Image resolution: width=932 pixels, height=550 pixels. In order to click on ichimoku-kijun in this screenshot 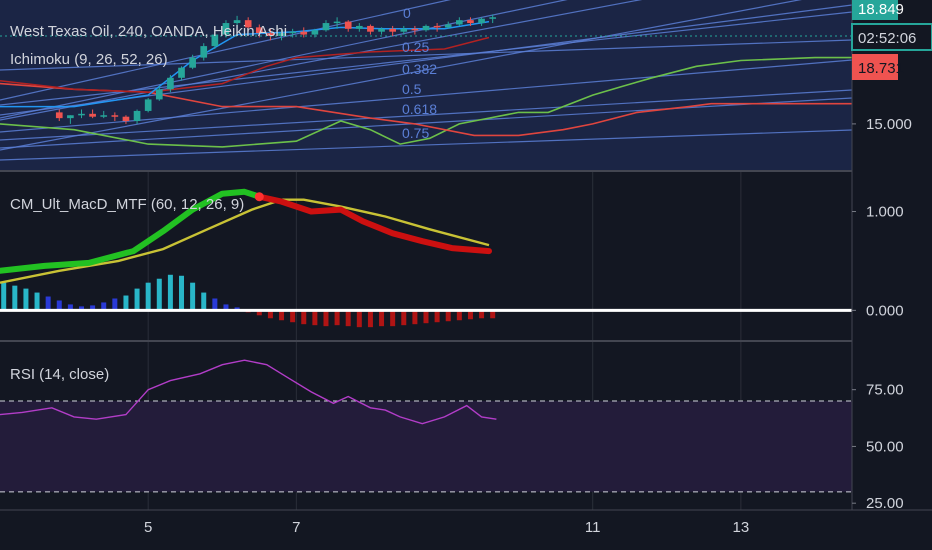, I will do `click(245, 64)`.